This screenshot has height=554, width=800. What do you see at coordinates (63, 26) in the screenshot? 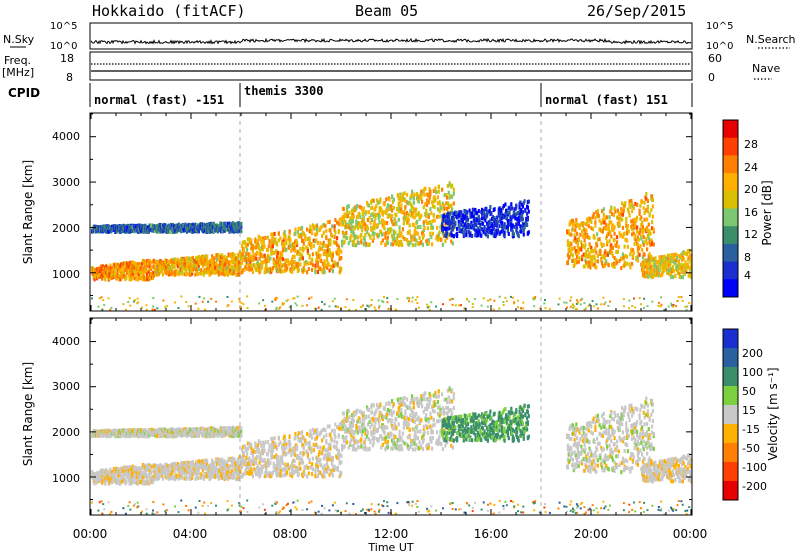
I see `nsky-tick-top-left: 10^5` at bounding box center [63, 26].